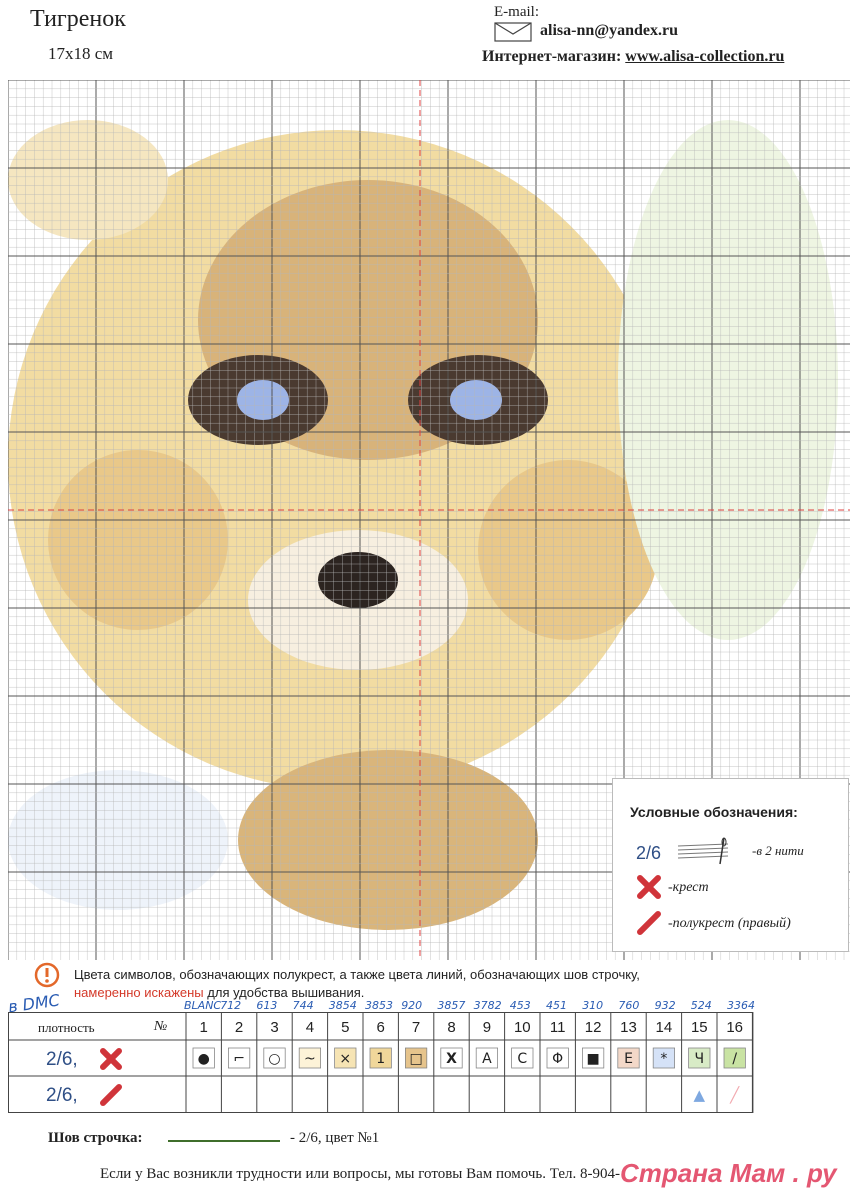 This screenshot has width=855, height=1200. I want to click on color-number: 1, so click(204, 1027).